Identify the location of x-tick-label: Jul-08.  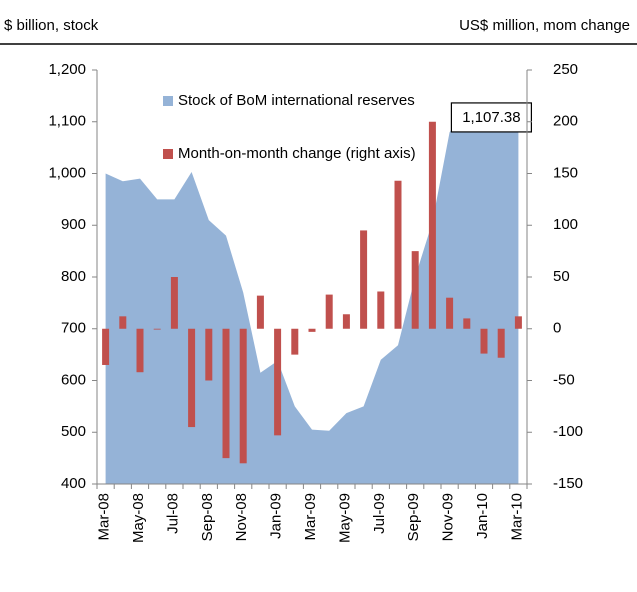
(172, 513).